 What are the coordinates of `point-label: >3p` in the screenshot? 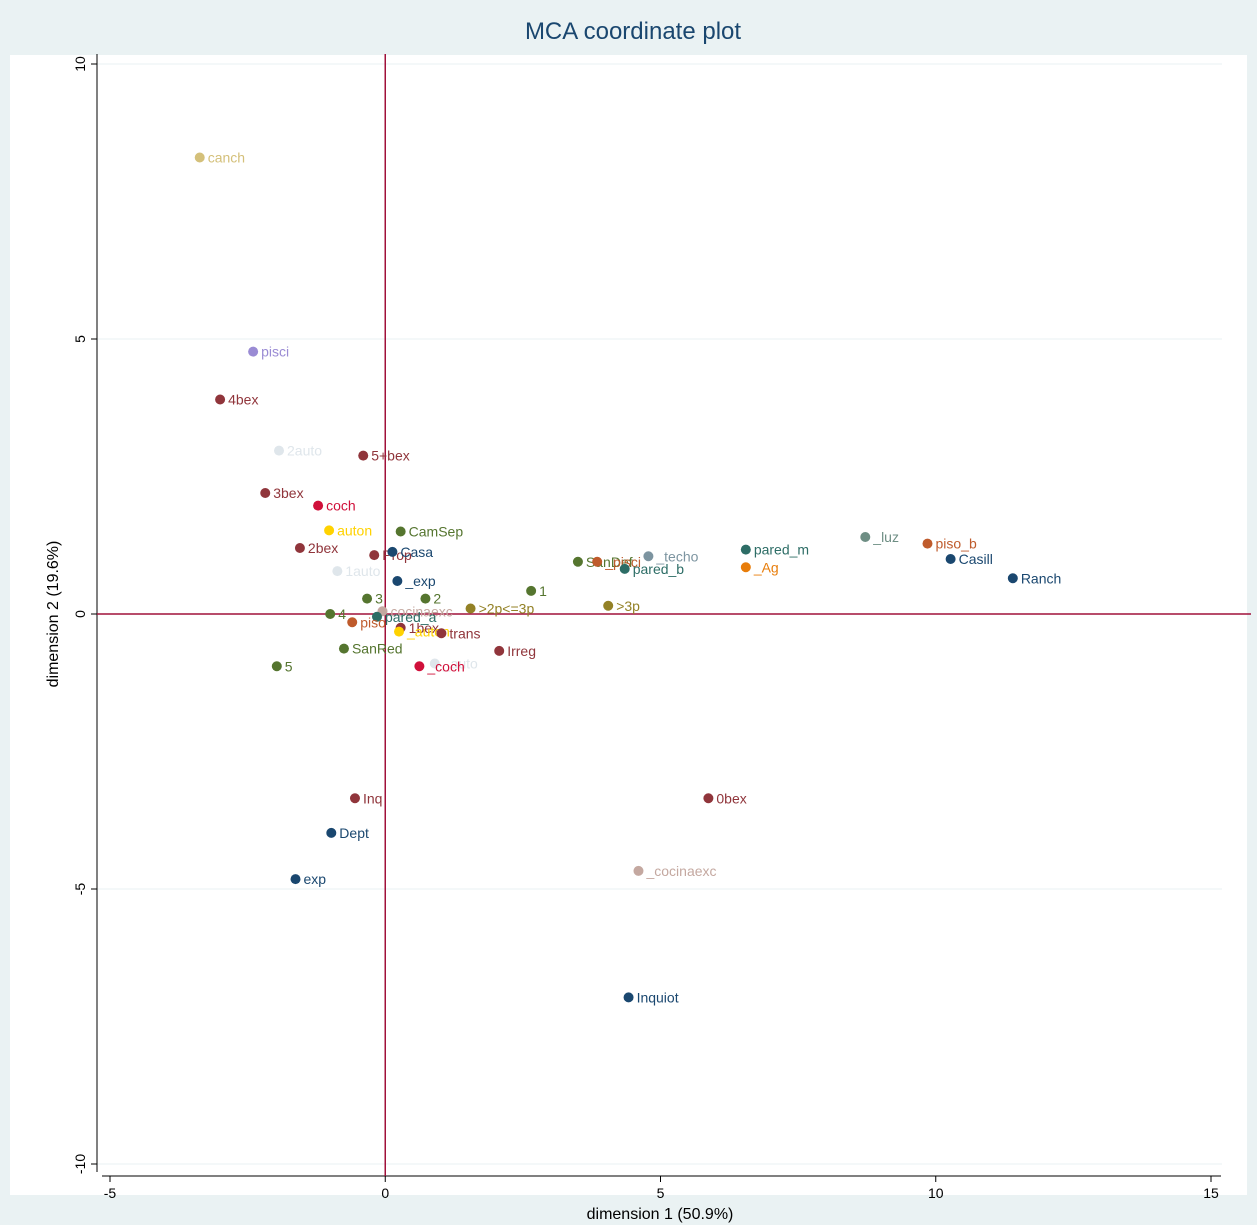 It's located at (628, 606).